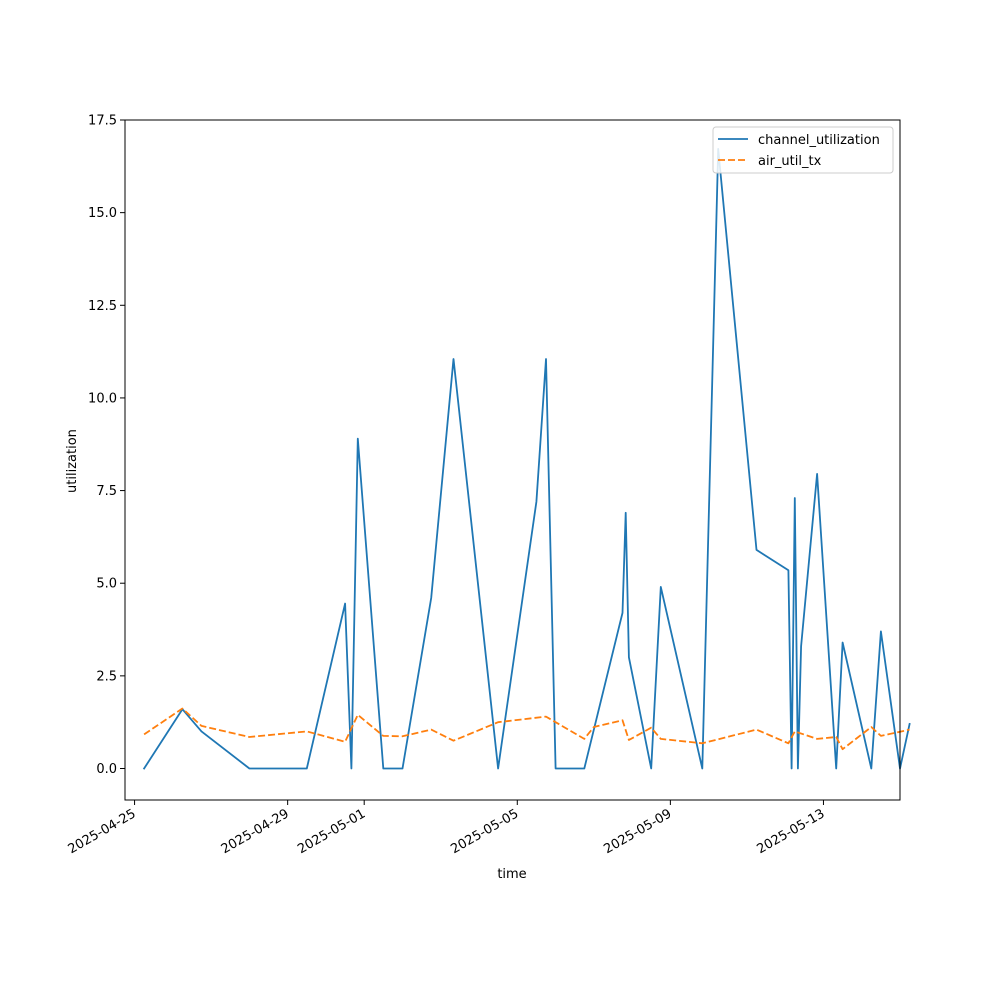 Image resolution: width=1000 pixels, height=1000 pixels. I want to click on y-tick-label: 5.0, so click(106, 584).